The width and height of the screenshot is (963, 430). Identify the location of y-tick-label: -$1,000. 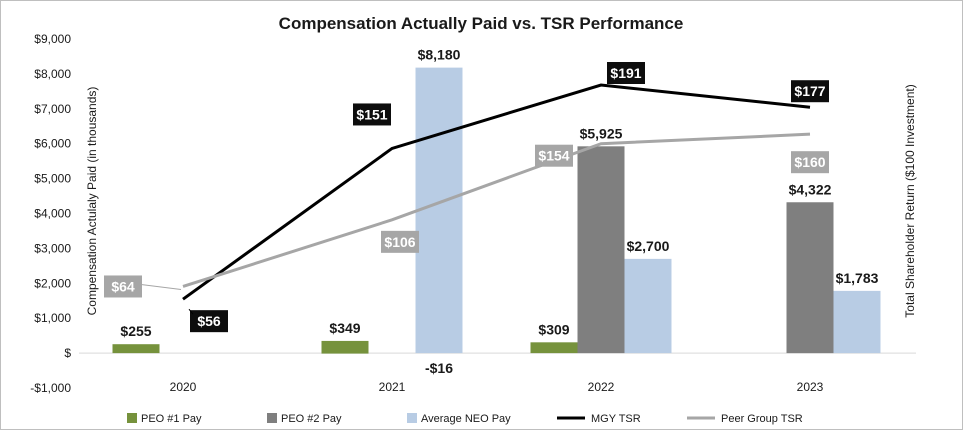
(50, 388).